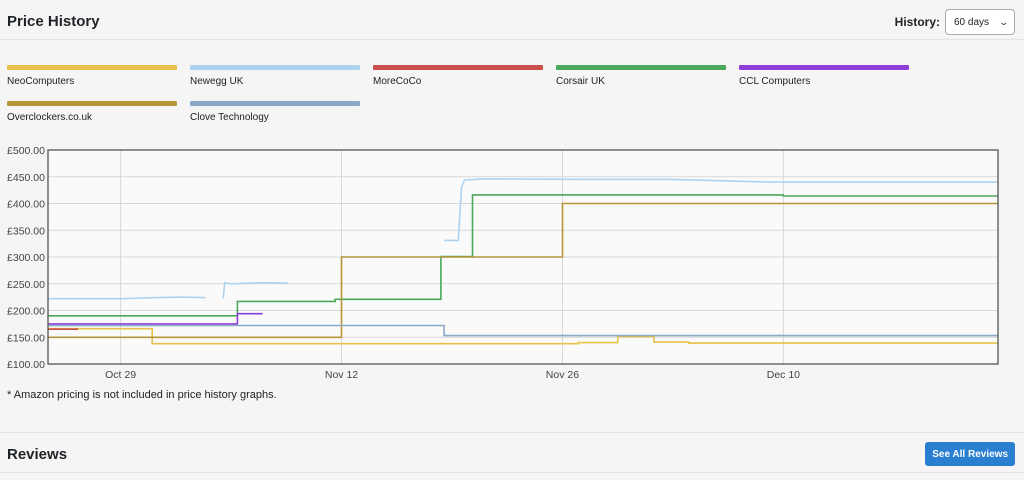 This screenshot has width=1024, height=480. What do you see at coordinates (647, 76) in the screenshot?
I see `legend-item: Corsair UK` at bounding box center [647, 76].